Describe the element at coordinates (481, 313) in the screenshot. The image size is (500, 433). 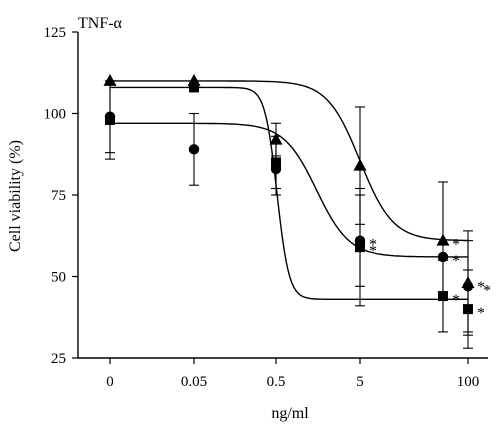
I see `sig-square-100: *` at that location.